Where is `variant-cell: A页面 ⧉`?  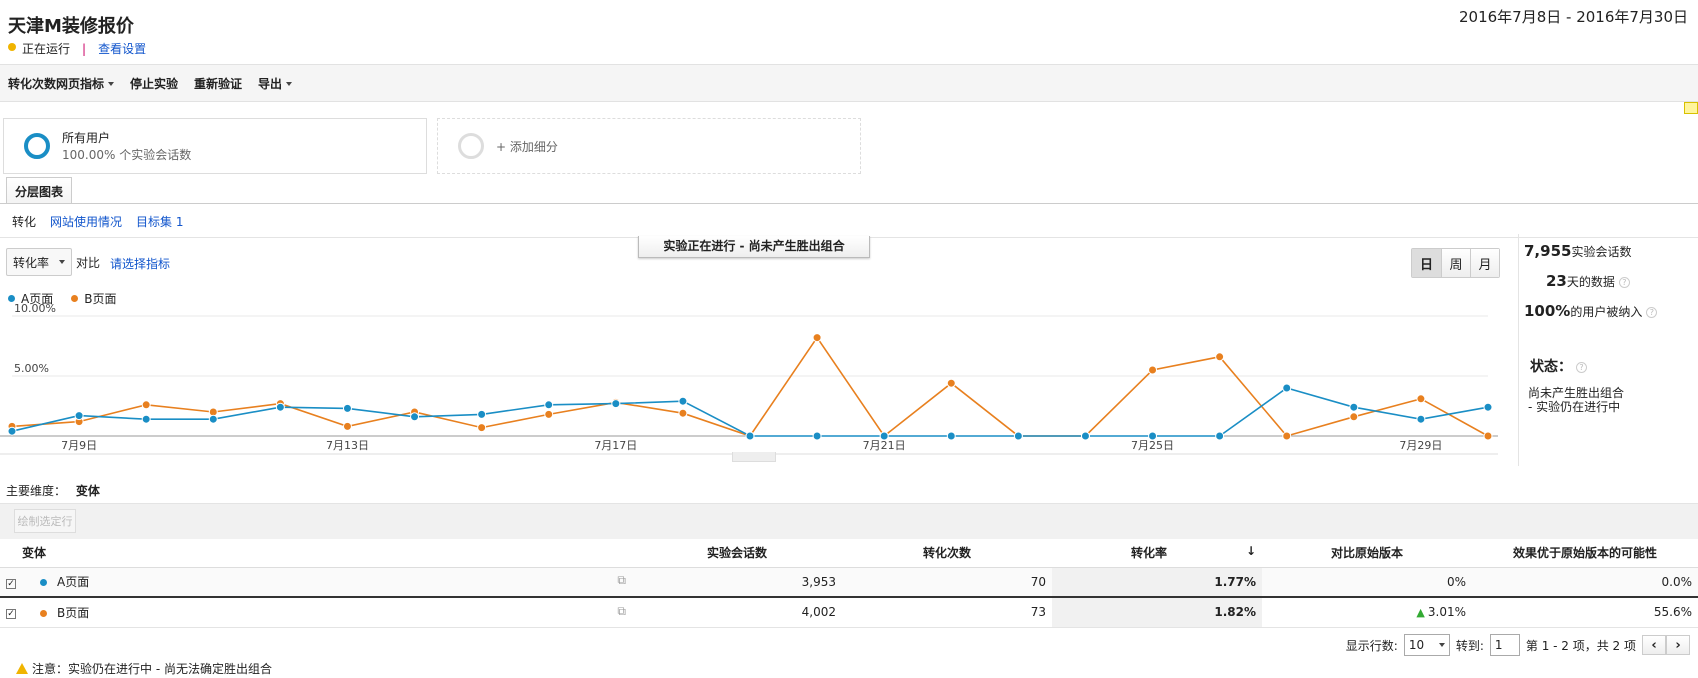
variant-cell: A页面 ⧉ is located at coordinates (327, 582).